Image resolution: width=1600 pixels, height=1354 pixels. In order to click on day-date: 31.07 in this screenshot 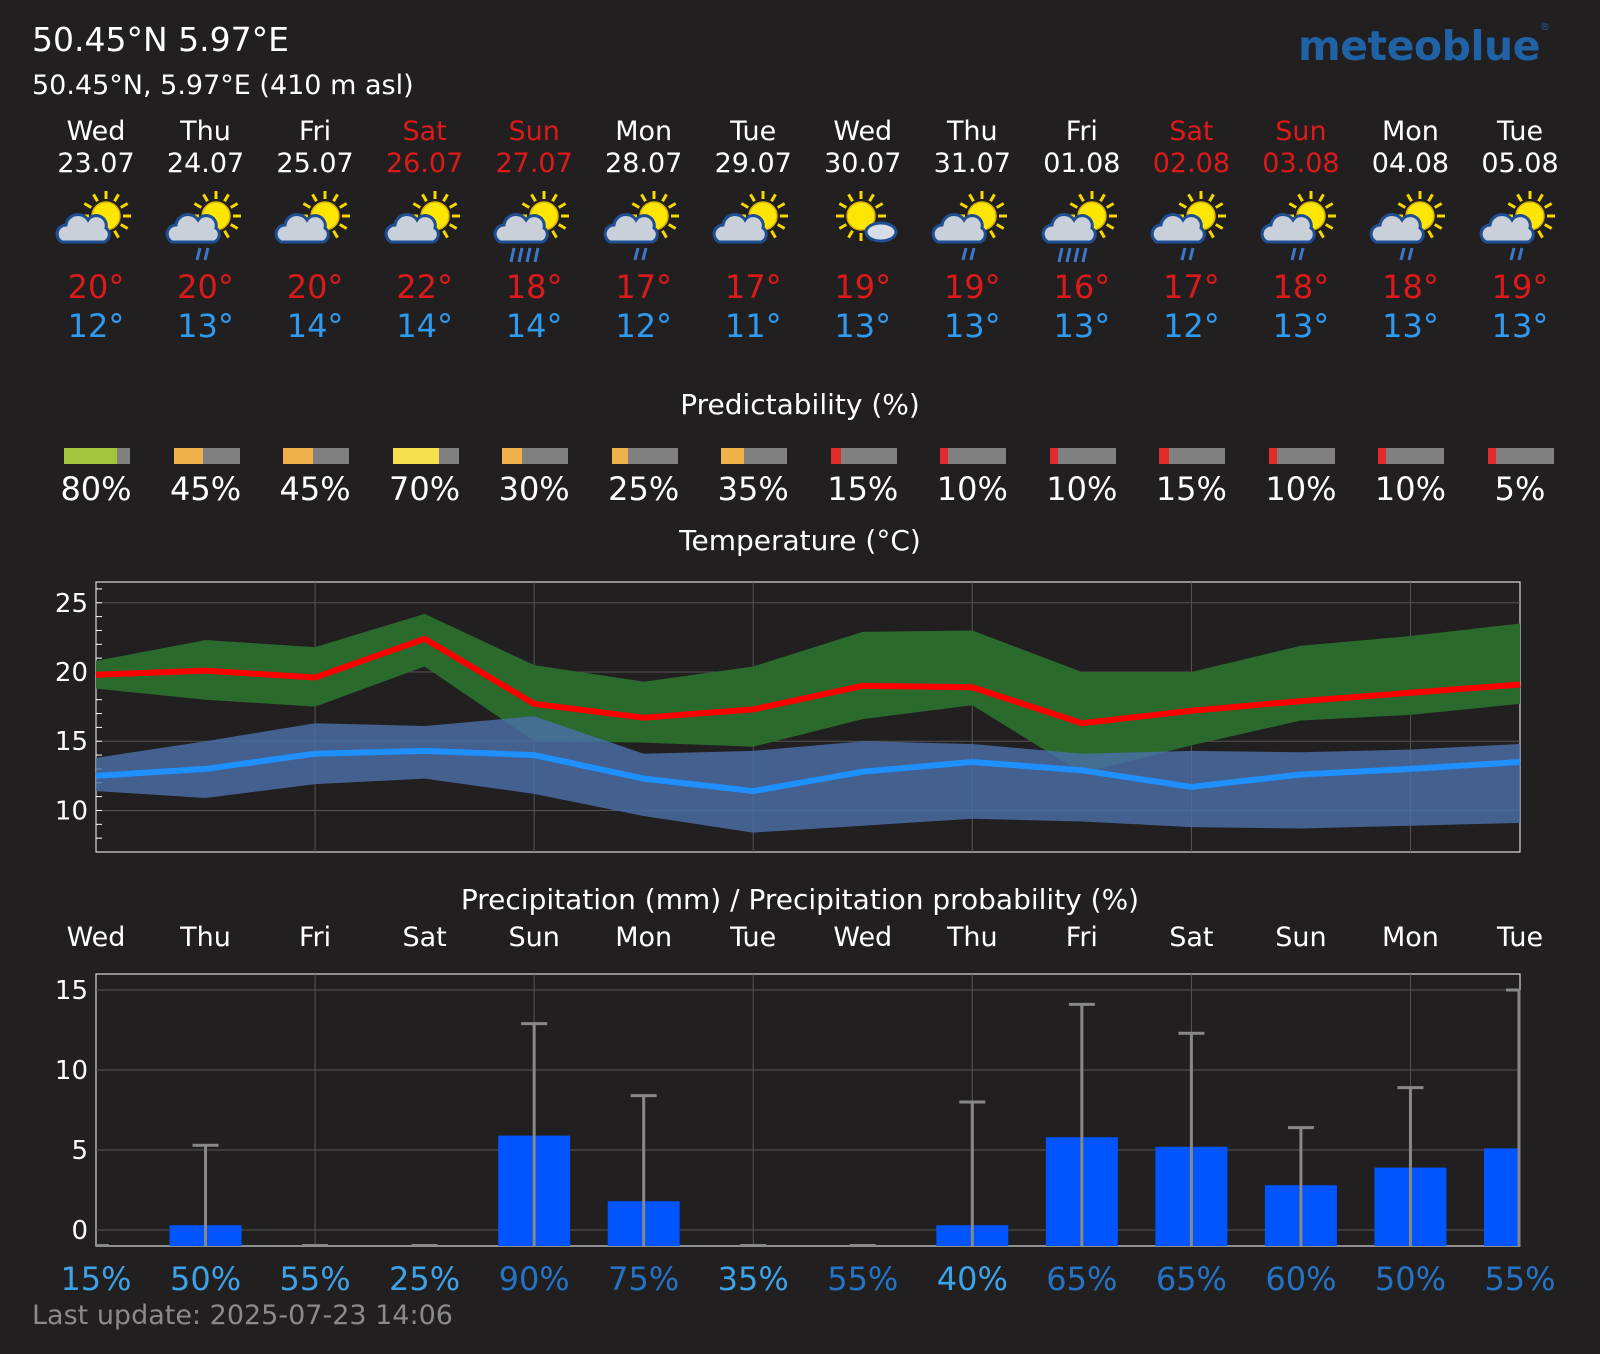, I will do `click(972, 163)`.